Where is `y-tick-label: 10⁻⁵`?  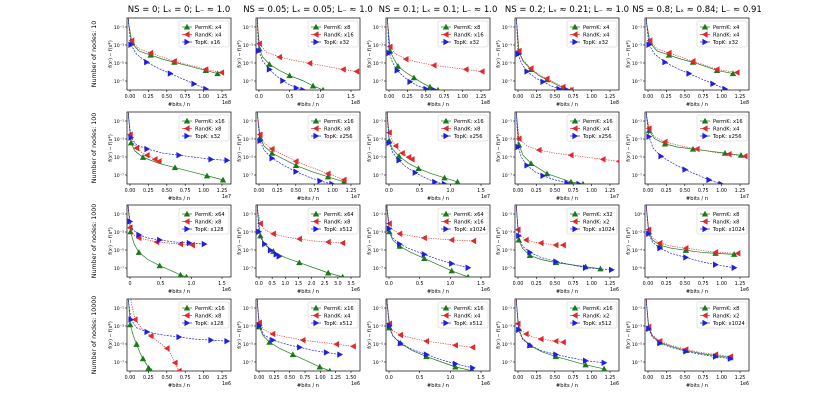 y-tick-label: 10⁻⁵ is located at coordinates (248, 345).